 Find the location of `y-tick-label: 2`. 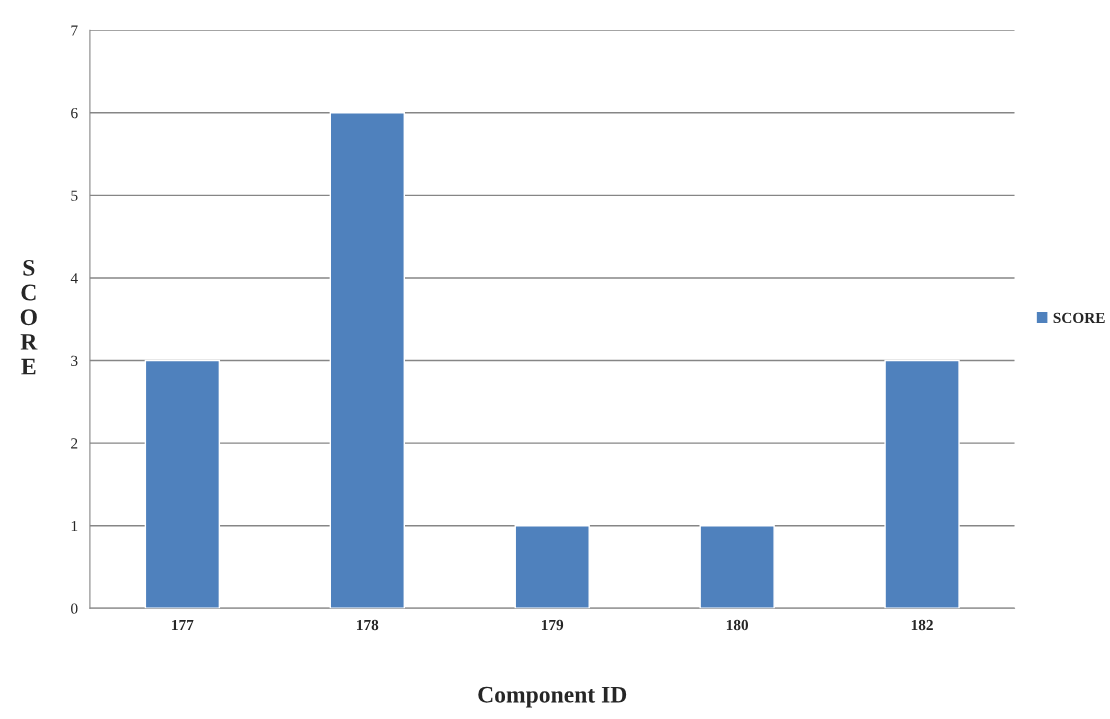

y-tick-label: 2 is located at coordinates (74, 443).